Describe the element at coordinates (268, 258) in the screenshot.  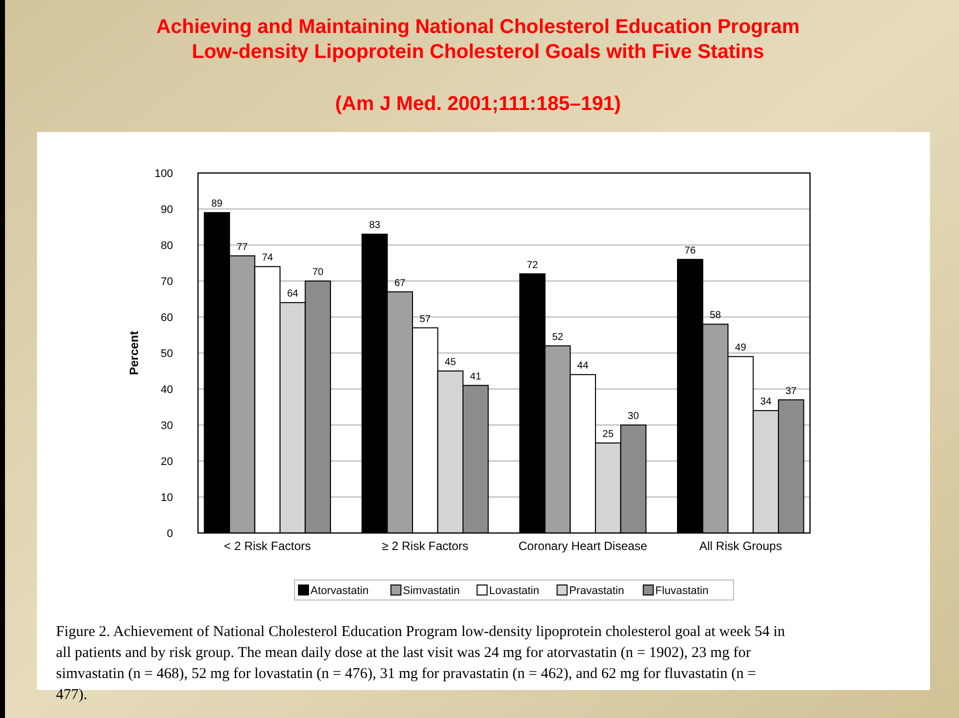
I see `data-label: 74` at that location.